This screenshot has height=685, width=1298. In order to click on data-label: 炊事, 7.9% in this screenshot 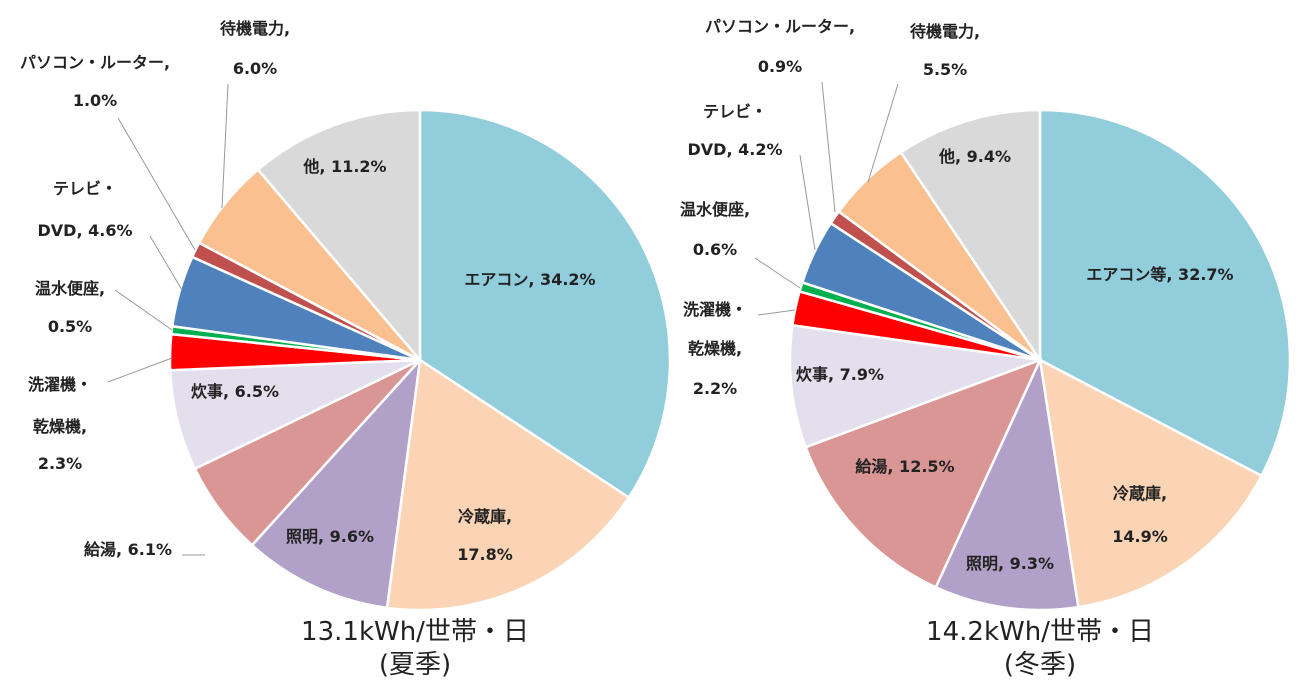, I will do `click(840, 374)`.